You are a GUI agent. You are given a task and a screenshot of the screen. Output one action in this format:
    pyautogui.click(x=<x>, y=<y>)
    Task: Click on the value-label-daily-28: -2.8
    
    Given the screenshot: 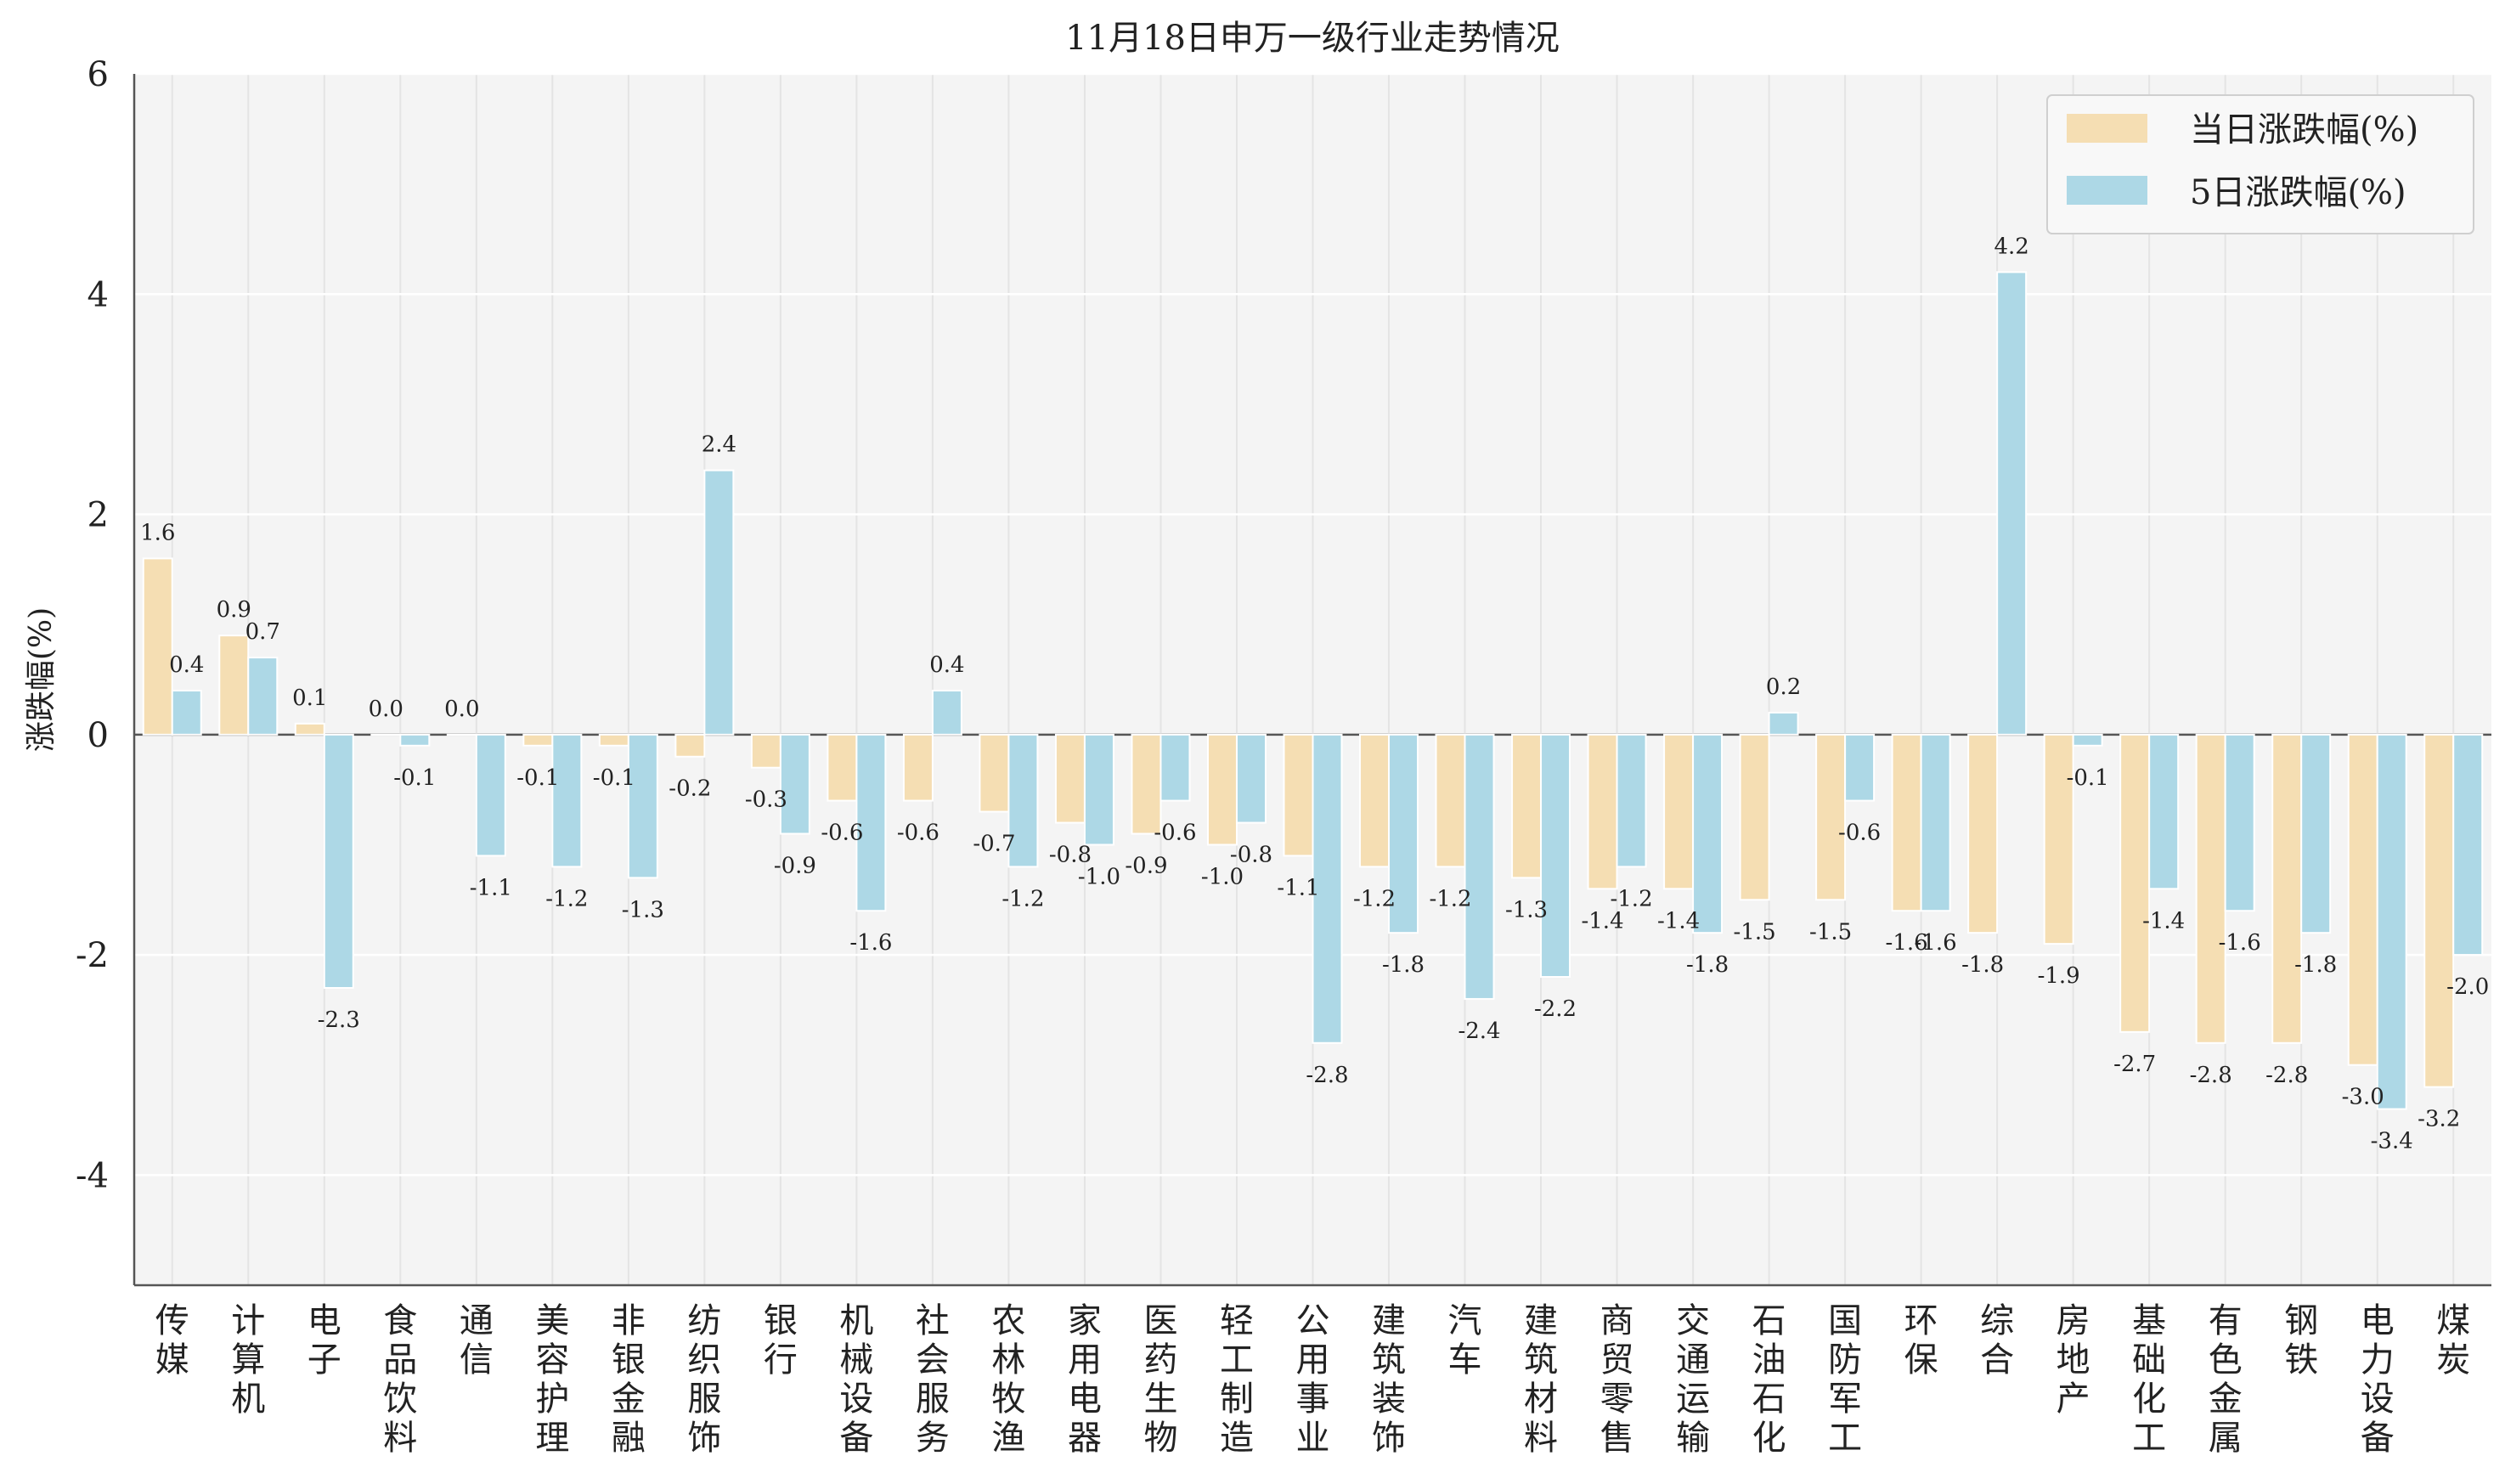 What is the action you would take?
    pyautogui.click(x=2286, y=1075)
    